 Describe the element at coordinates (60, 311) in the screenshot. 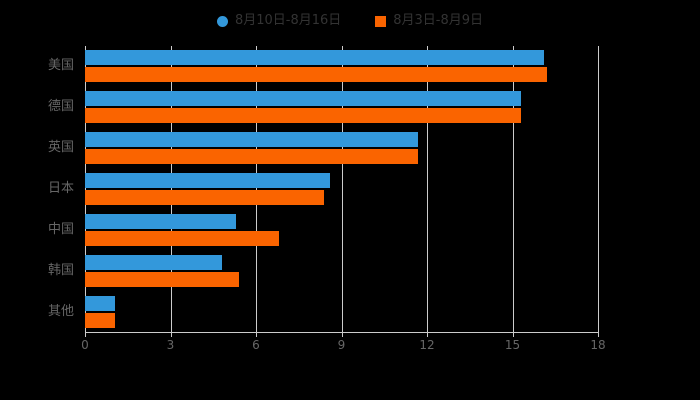

I see `y-axis-category-label: 其他` at that location.